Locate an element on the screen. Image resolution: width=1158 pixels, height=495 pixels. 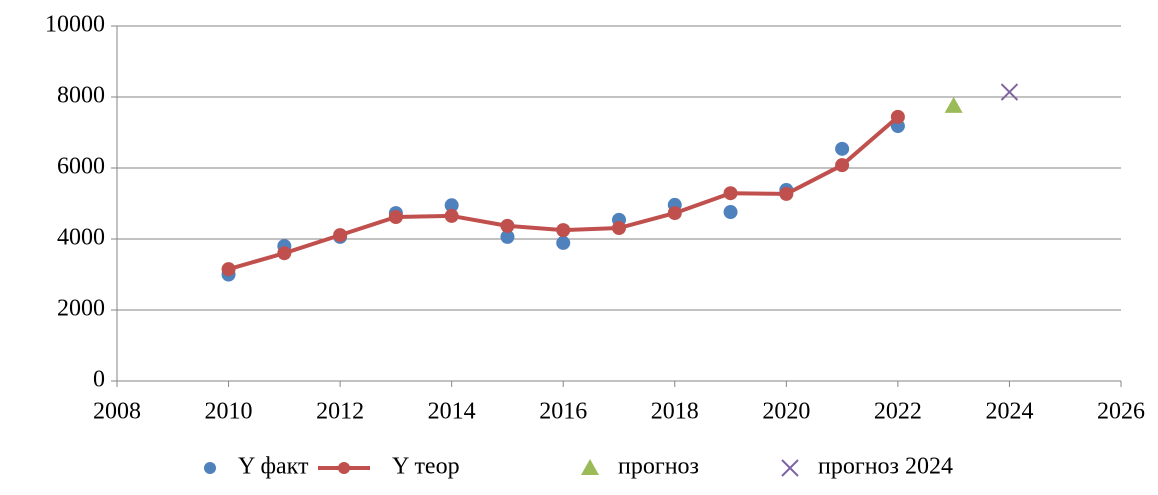
x-tick-label: 2018 is located at coordinates (675, 412).